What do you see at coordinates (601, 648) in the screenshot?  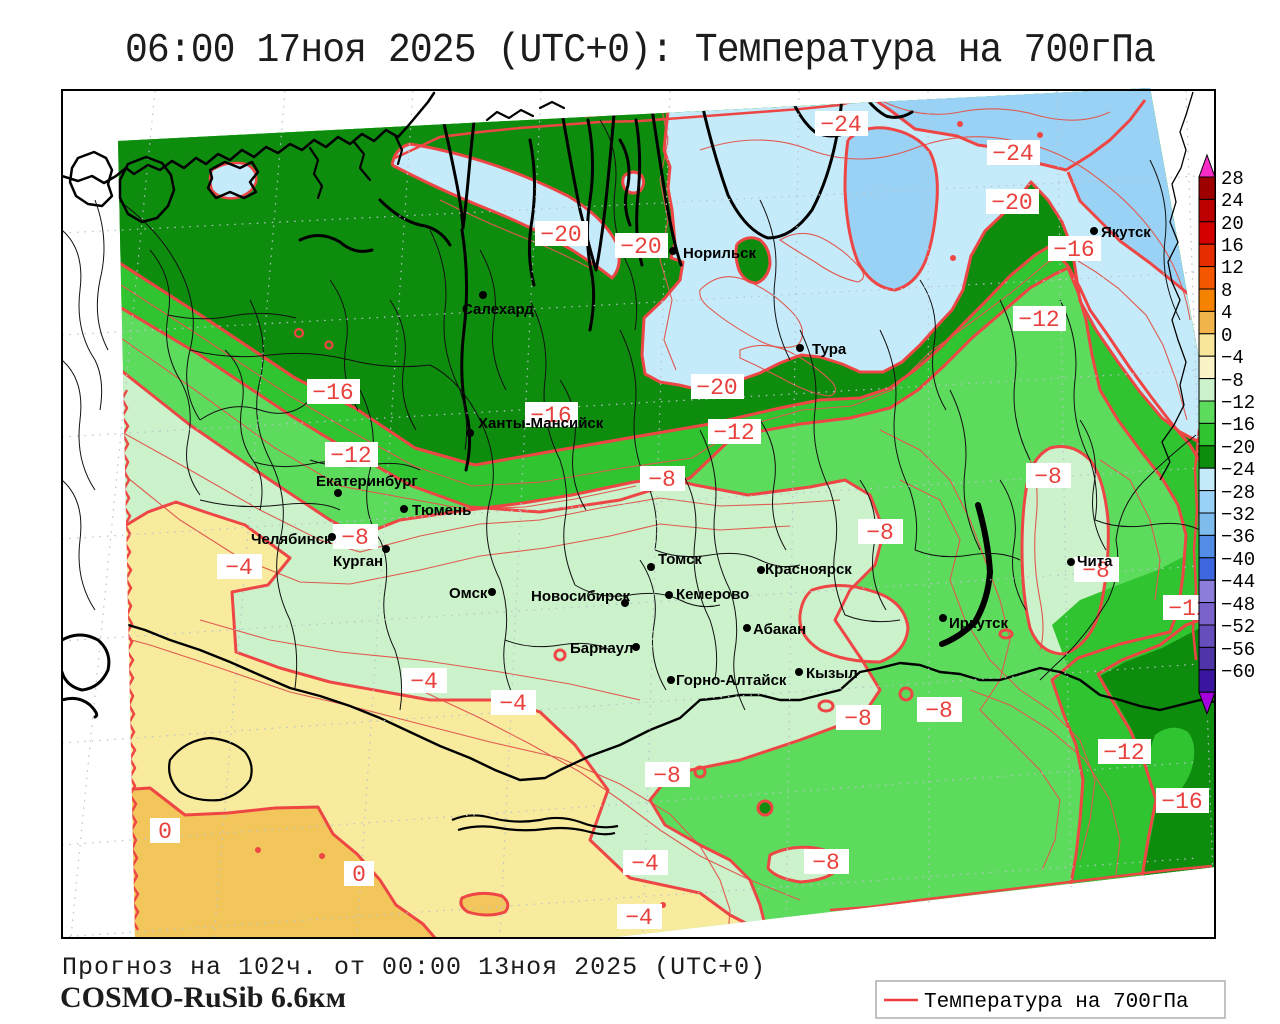 I see `svg-text: Барнаул` at bounding box center [601, 648].